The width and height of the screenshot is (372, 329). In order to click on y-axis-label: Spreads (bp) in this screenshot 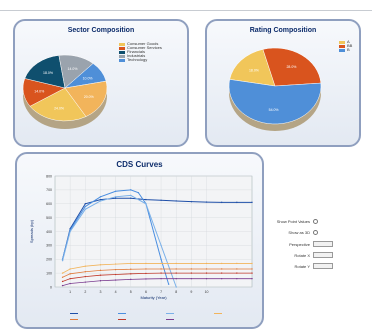, I will do `click(31, 231)`.